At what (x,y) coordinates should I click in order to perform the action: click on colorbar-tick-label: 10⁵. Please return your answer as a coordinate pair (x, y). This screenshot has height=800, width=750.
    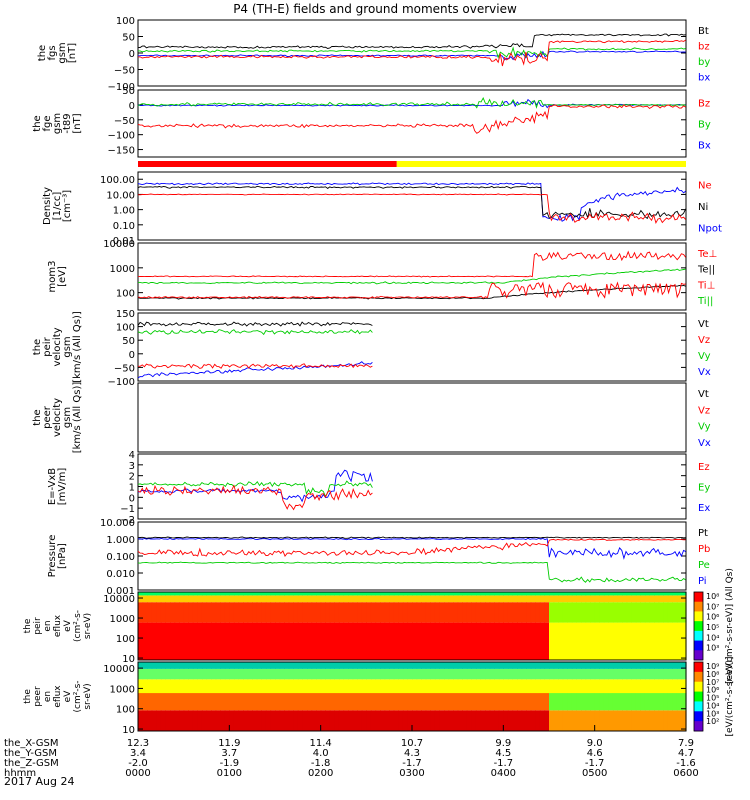
    Looking at the image, I should click on (712, 698).